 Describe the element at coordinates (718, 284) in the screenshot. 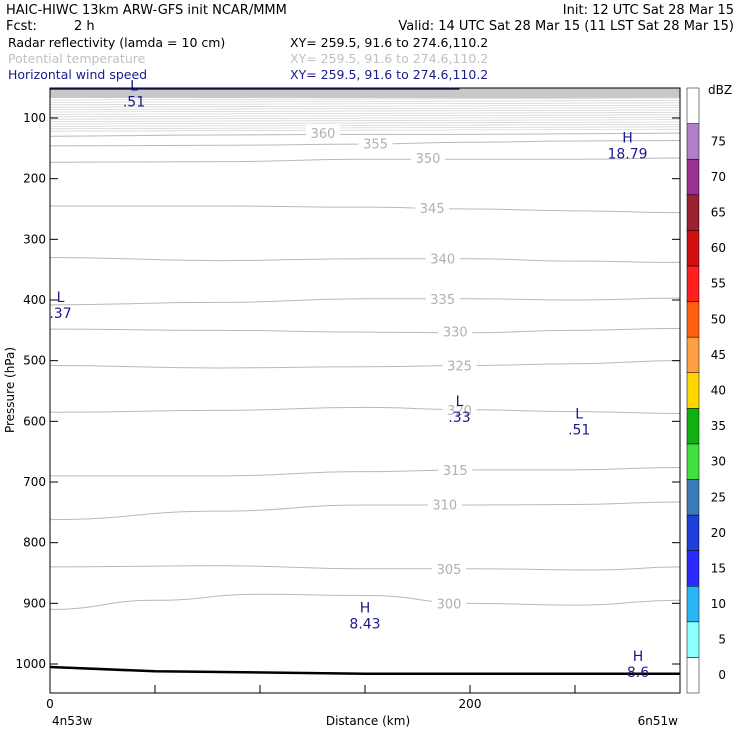

I see `colorbar-label-55: 55` at that location.